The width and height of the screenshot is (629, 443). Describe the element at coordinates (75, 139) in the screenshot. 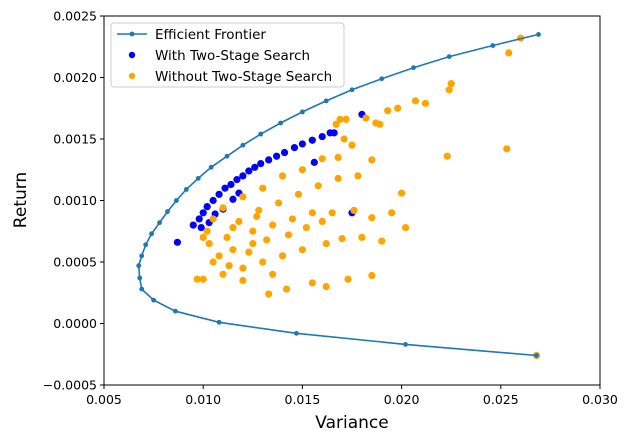

I see `y-tick-label: 0.0015` at that location.